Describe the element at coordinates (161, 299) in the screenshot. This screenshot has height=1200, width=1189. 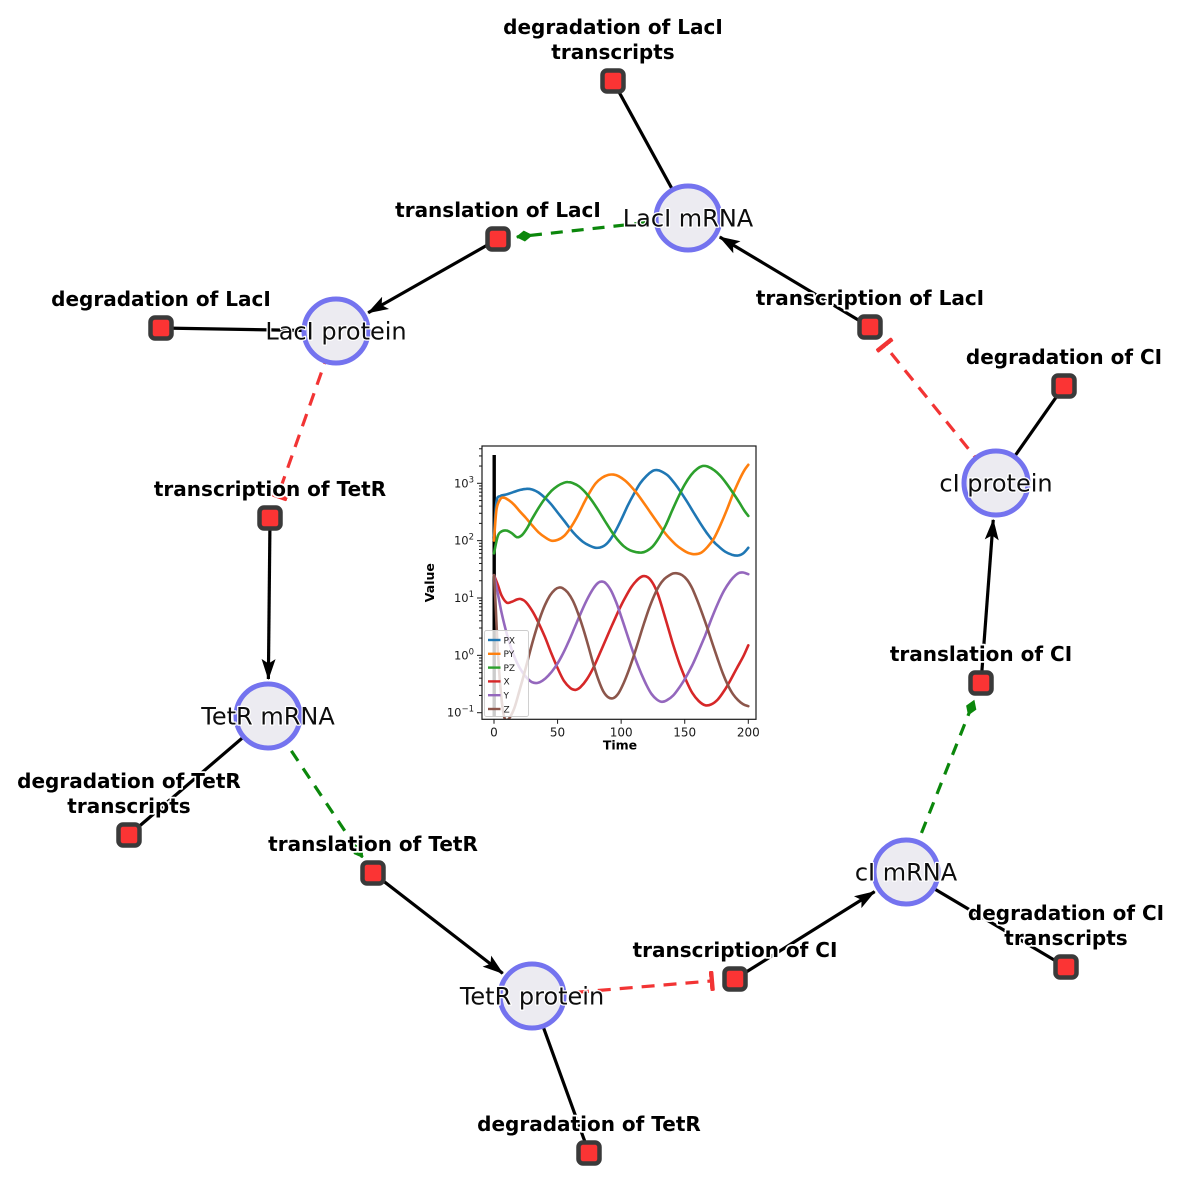
I see `reaction-label-deg_laci: degradation of LacI` at that location.